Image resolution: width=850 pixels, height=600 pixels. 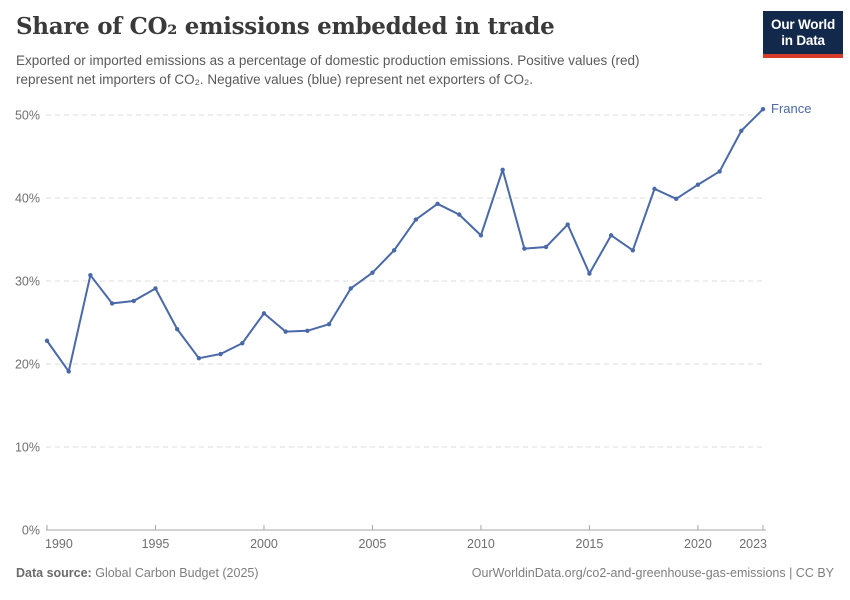 I want to click on data-point-2007, so click(x=416, y=219).